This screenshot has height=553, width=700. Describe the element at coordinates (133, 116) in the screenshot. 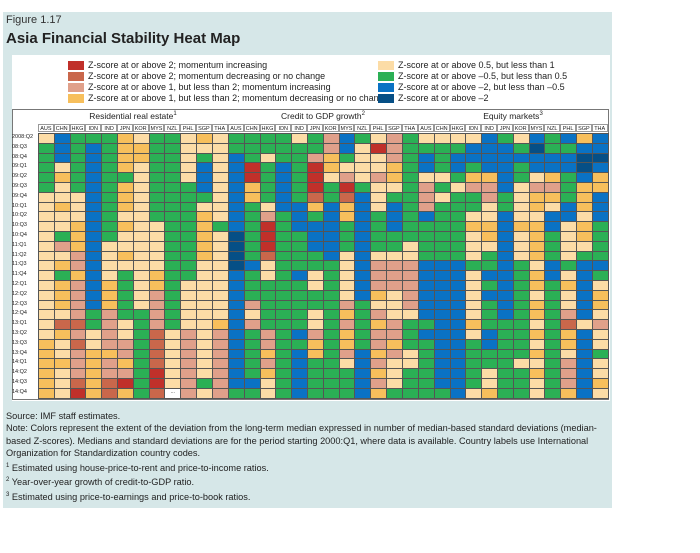

I see `panel-title: Residential real estate1` at that location.